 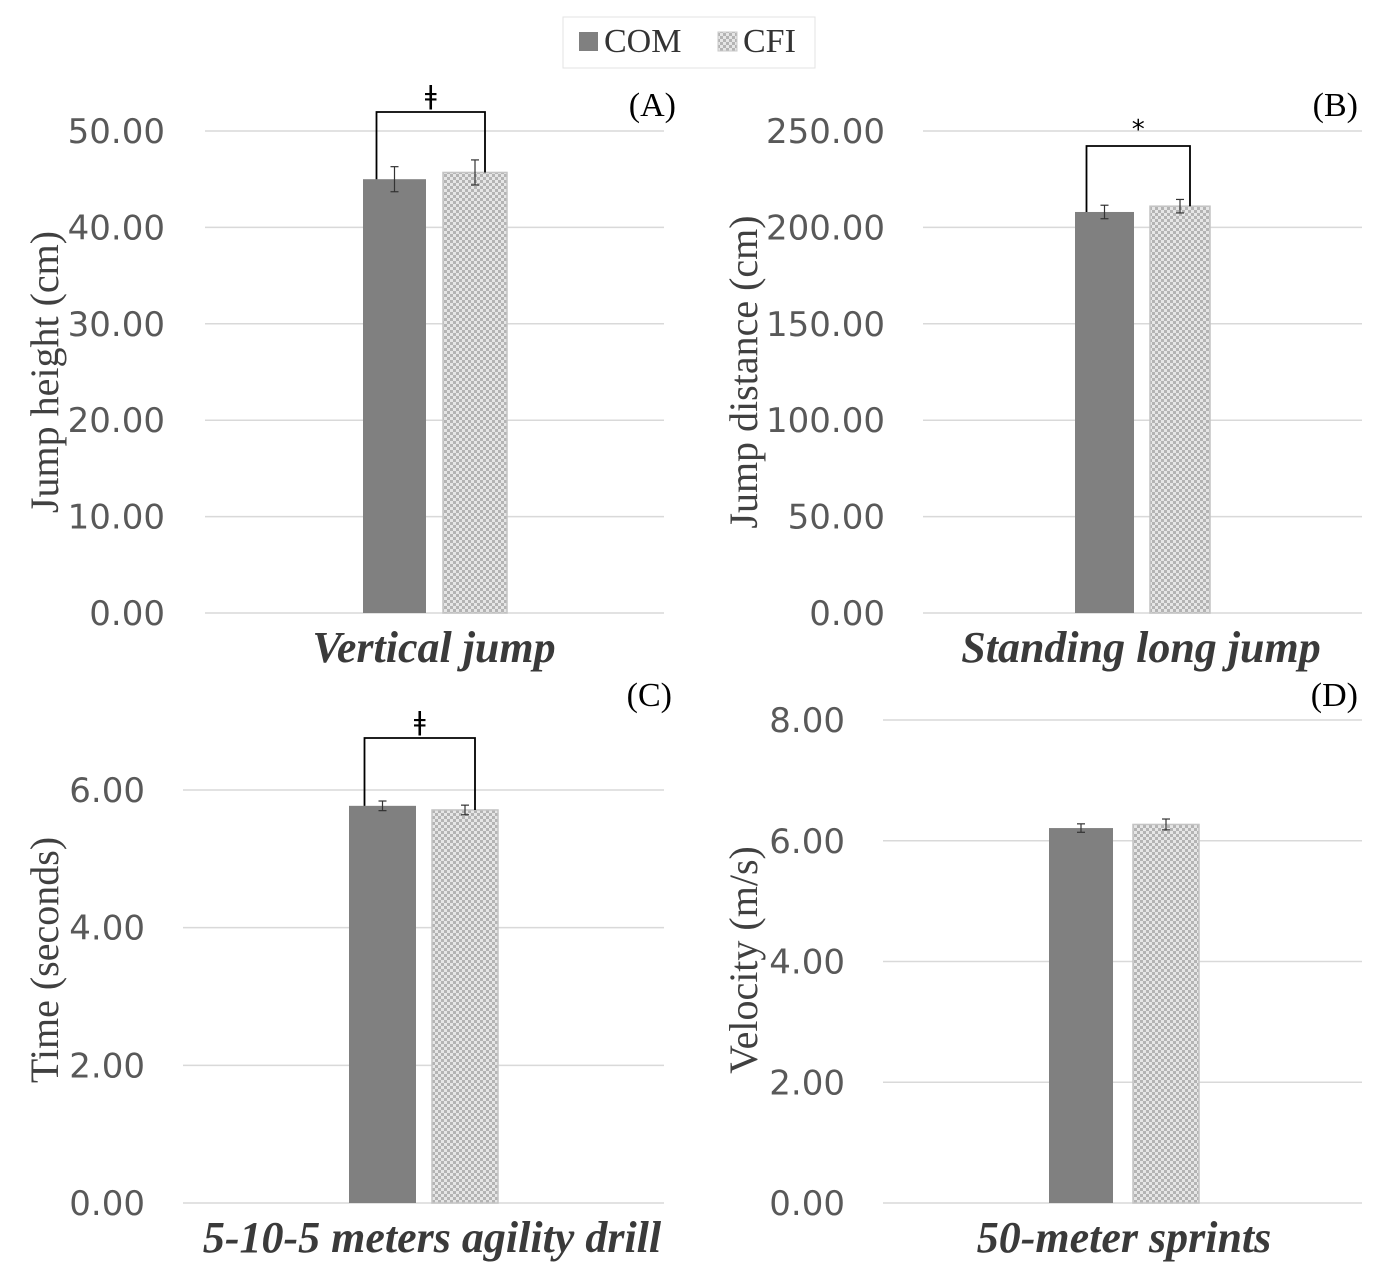 What do you see at coordinates (825, 132) in the screenshot?
I see `y-tick-label: 250.00` at bounding box center [825, 132].